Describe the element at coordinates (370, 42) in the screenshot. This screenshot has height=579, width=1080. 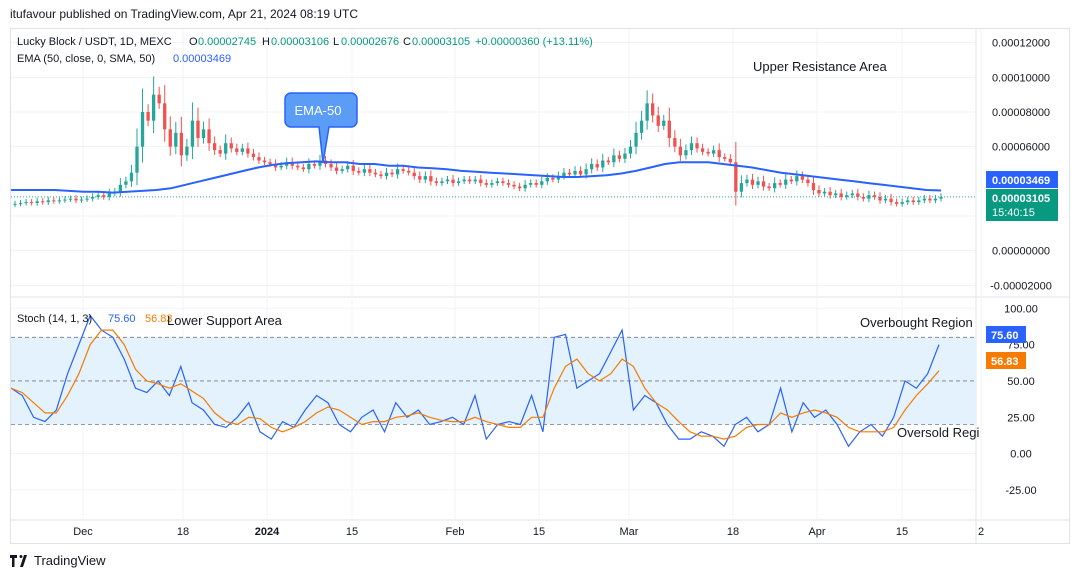
I see `legend-l: 0.00002676` at that location.